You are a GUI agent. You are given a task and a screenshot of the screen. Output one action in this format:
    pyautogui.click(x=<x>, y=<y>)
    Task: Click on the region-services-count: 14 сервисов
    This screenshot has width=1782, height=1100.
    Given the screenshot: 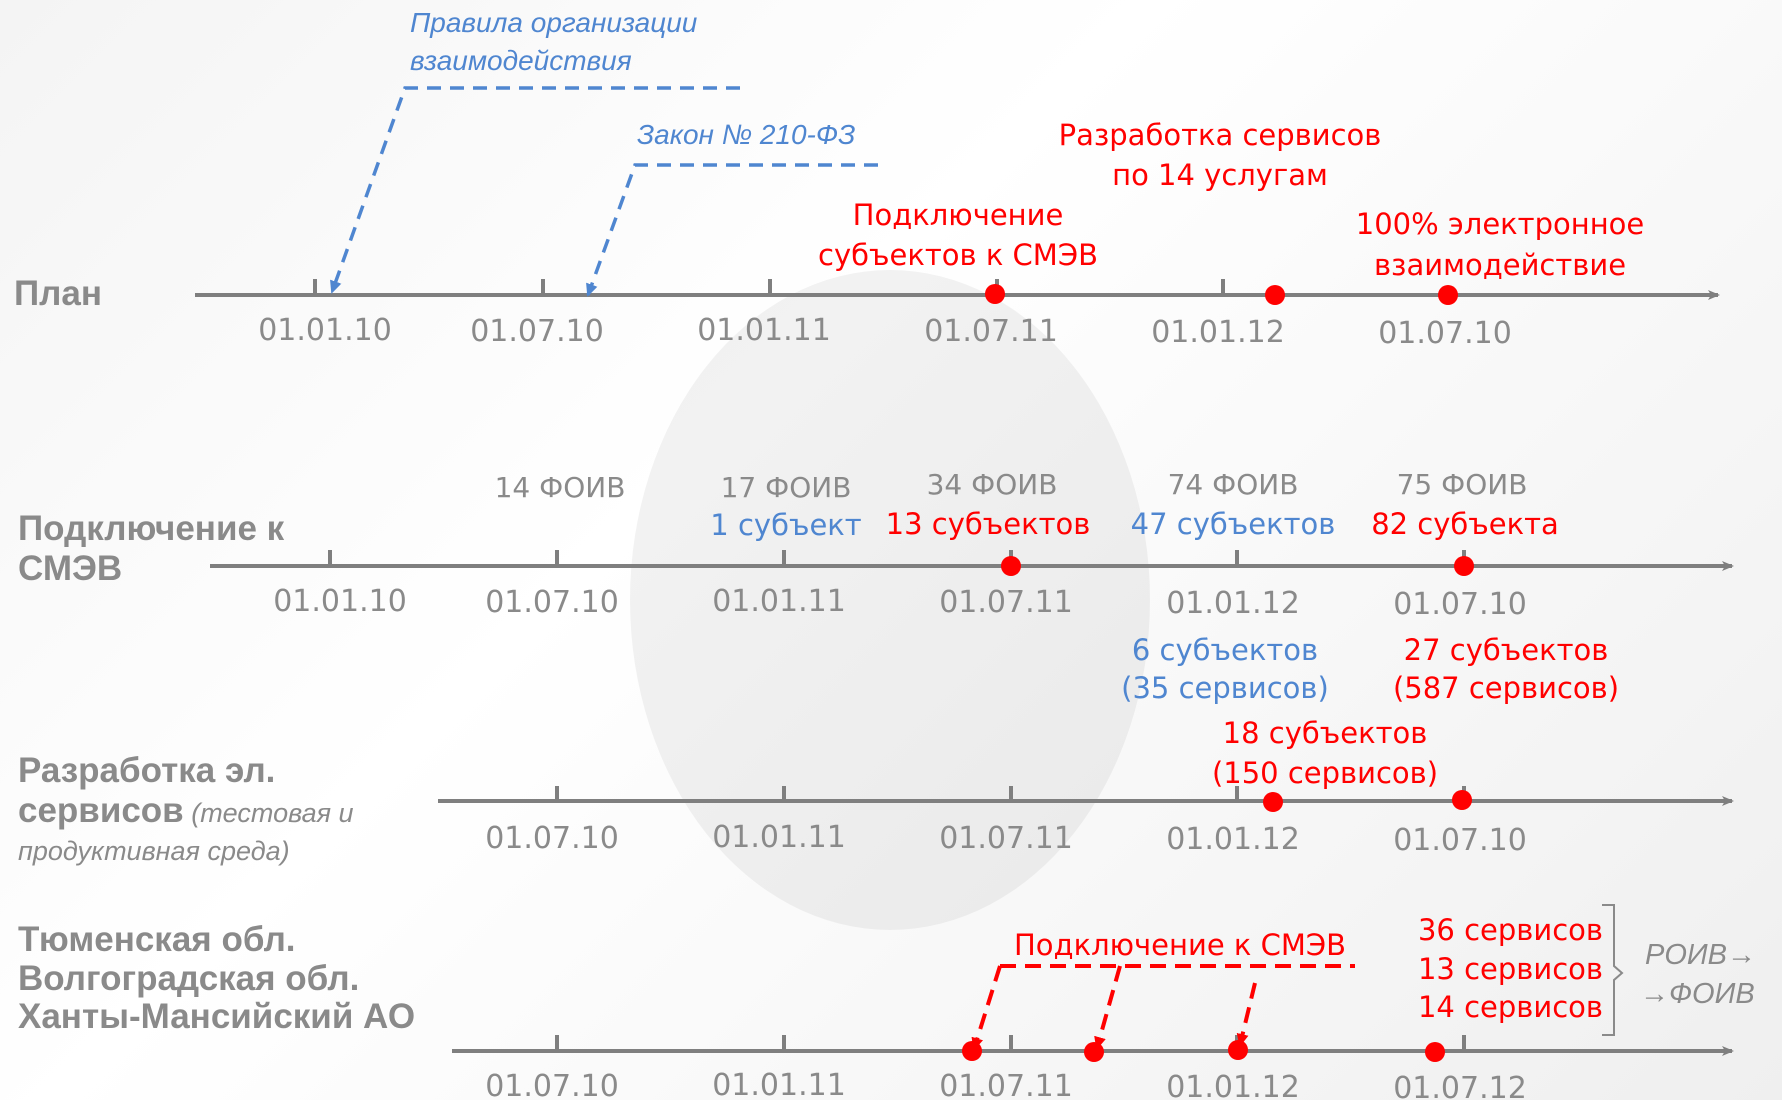 What is the action you would take?
    pyautogui.click(x=1510, y=1007)
    